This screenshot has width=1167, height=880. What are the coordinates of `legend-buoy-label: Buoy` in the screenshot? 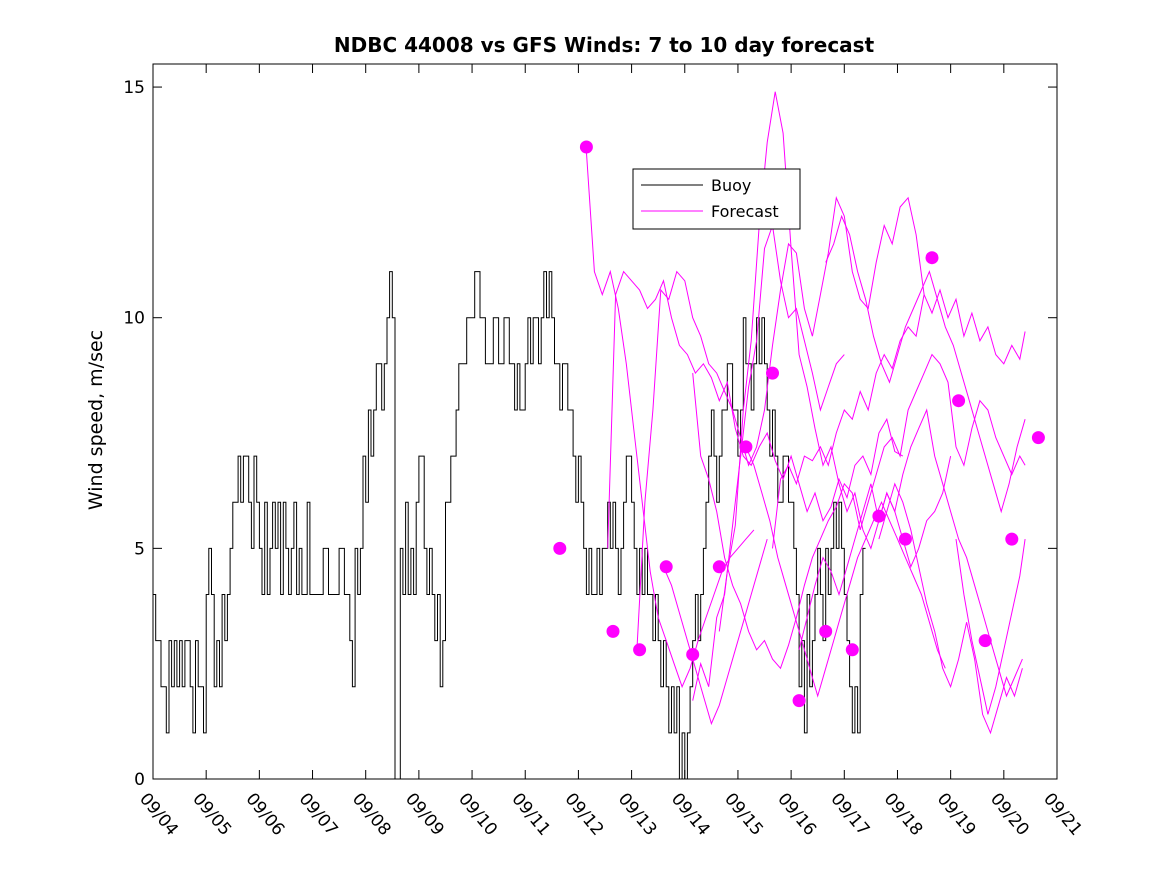 It's located at (731, 185).